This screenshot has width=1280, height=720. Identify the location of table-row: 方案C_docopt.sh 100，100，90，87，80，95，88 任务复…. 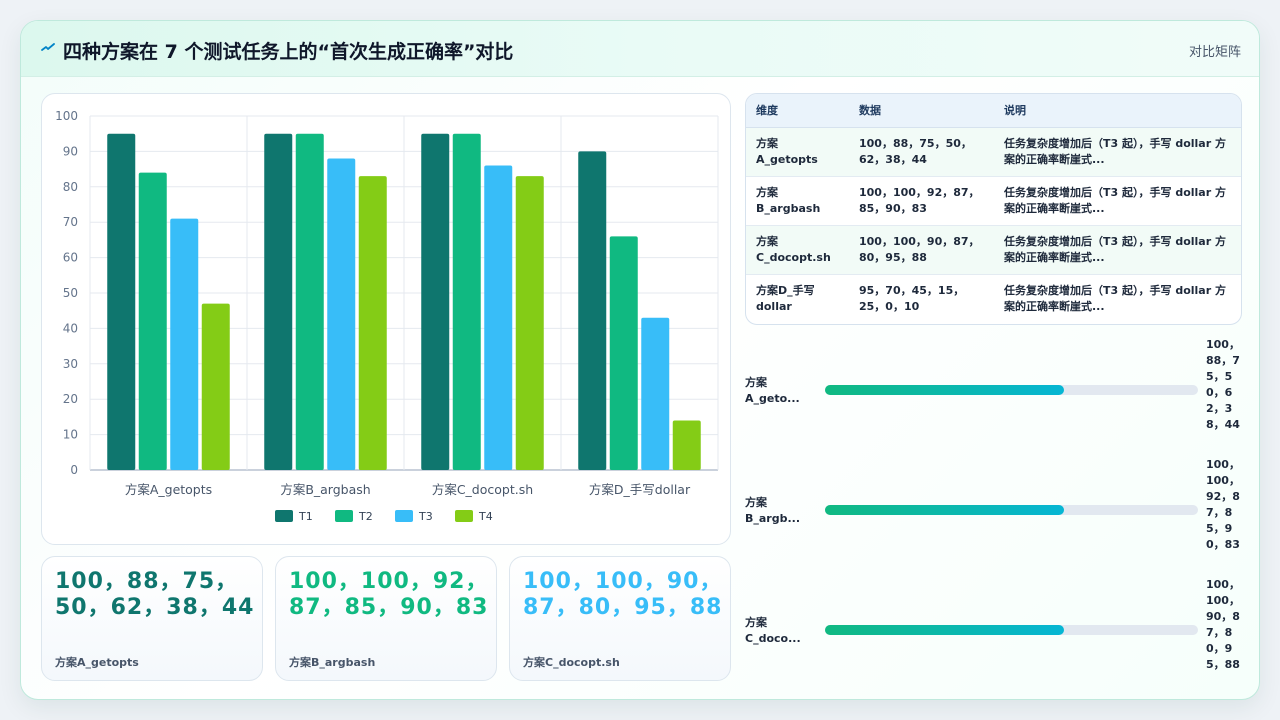
(993, 250).